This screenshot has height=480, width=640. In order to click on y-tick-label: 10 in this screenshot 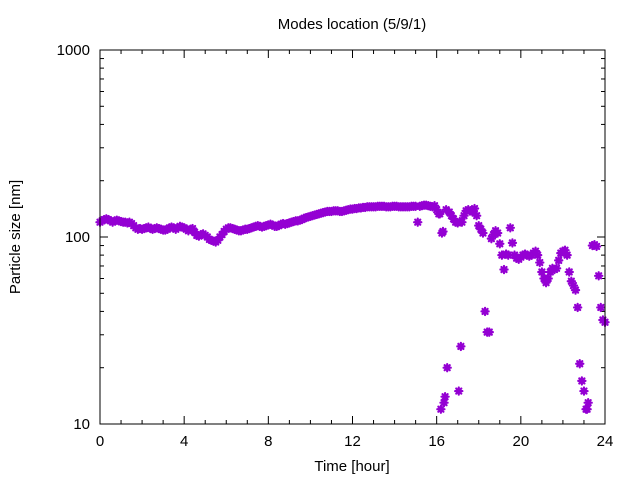, I will do `click(81, 424)`.